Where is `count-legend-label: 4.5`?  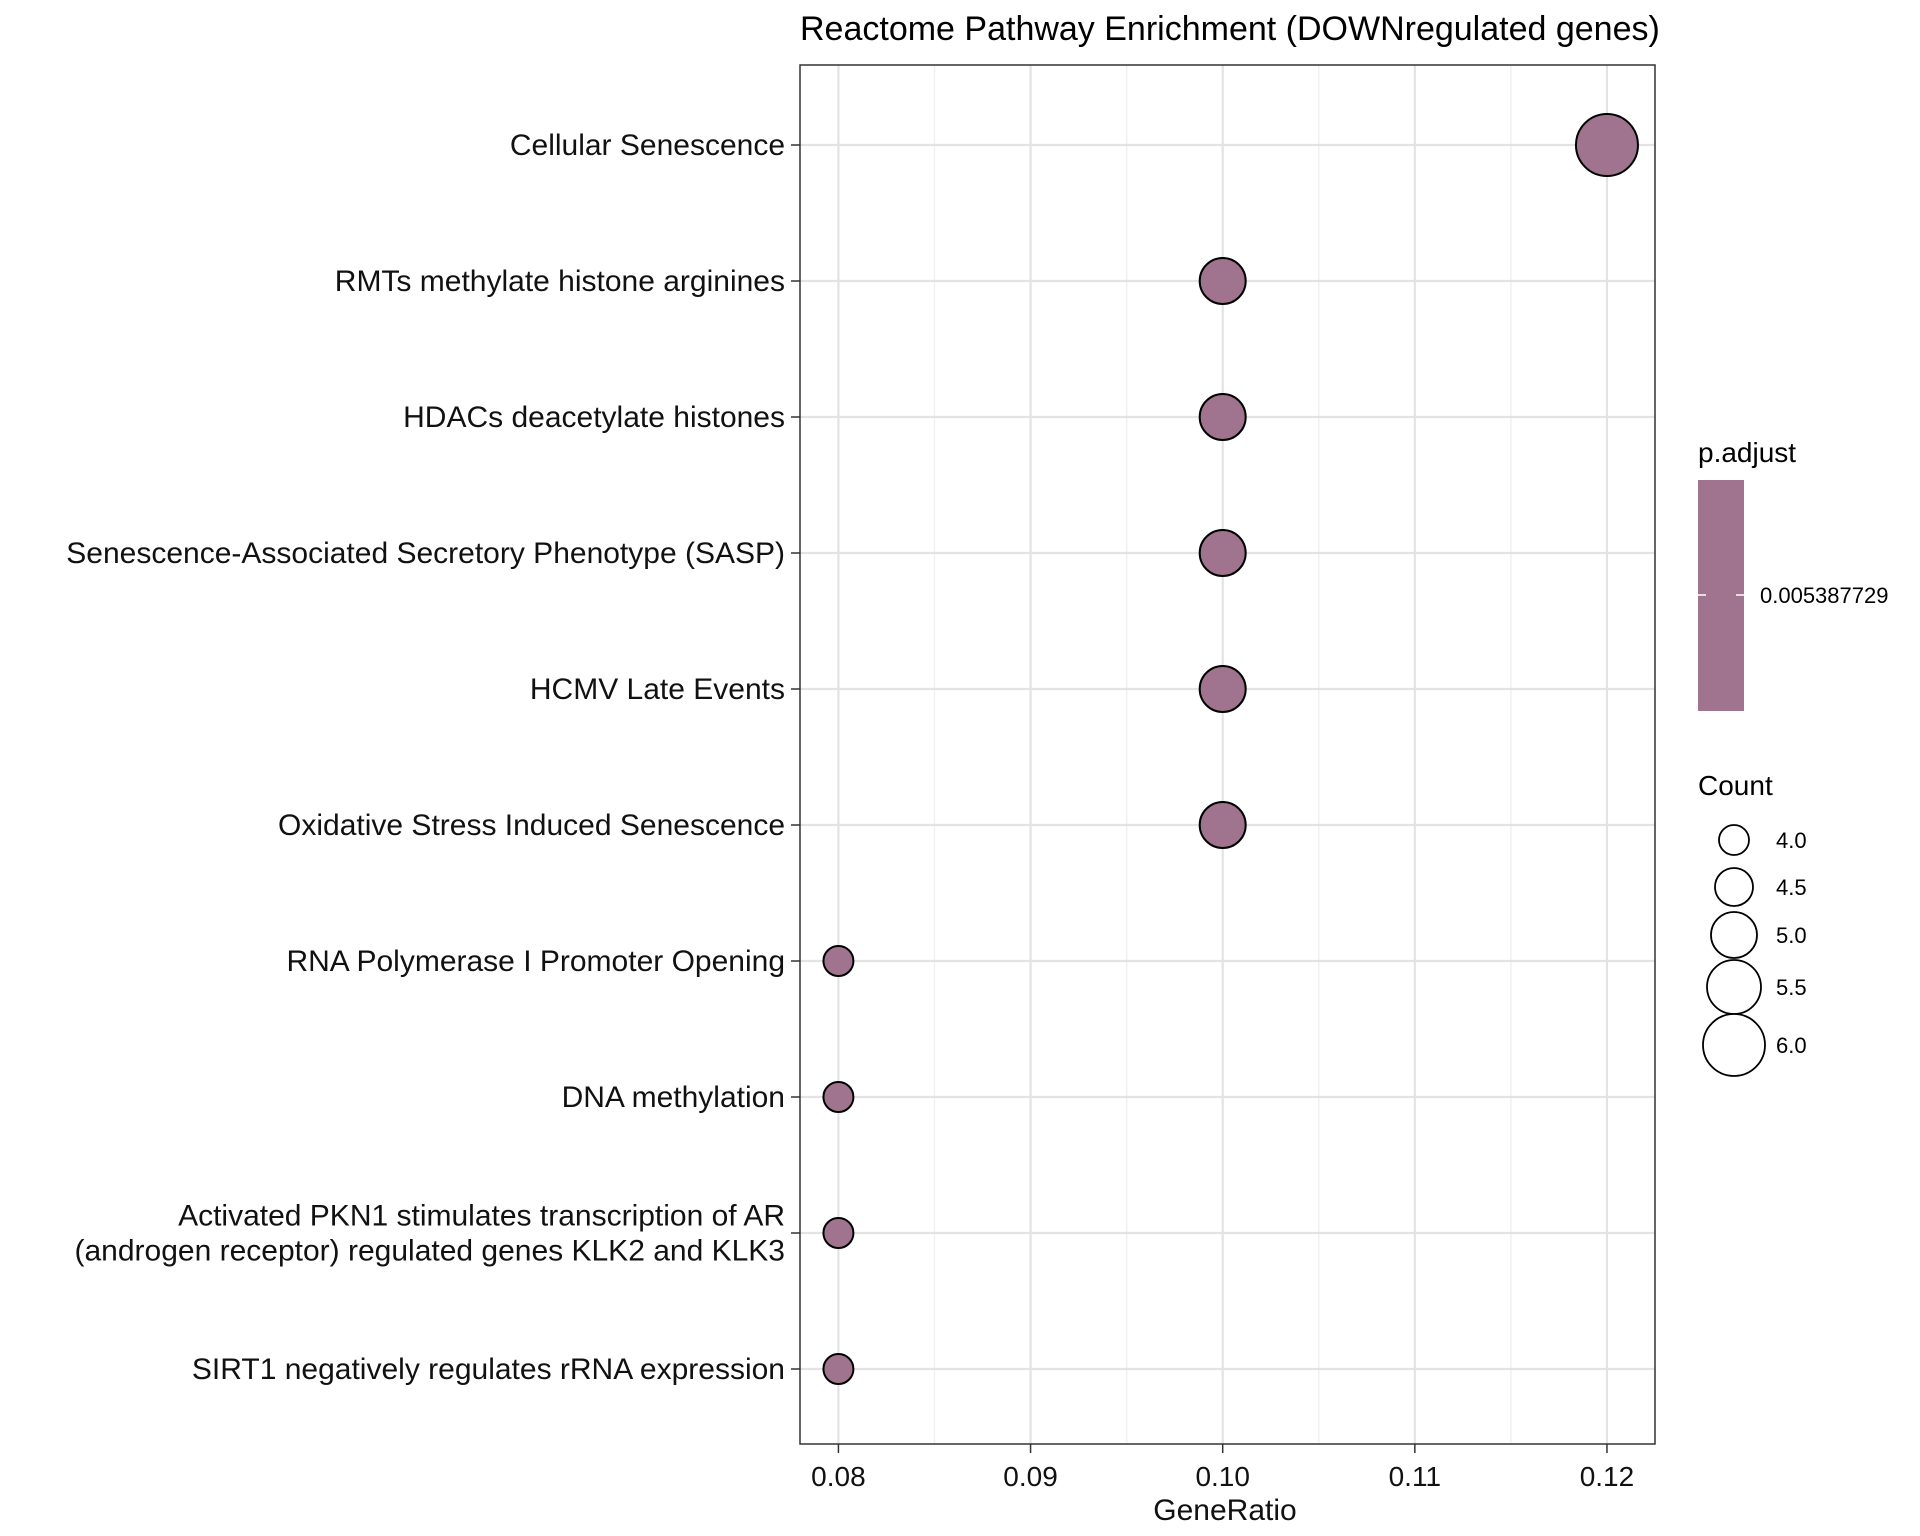 count-legend-label: 4.5 is located at coordinates (1791, 887).